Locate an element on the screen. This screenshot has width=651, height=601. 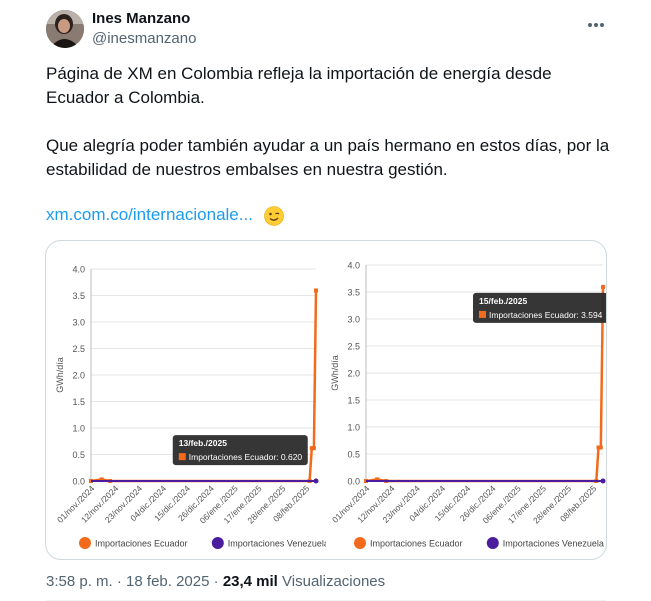
author-handle: @inesmanzano is located at coordinates (144, 38).